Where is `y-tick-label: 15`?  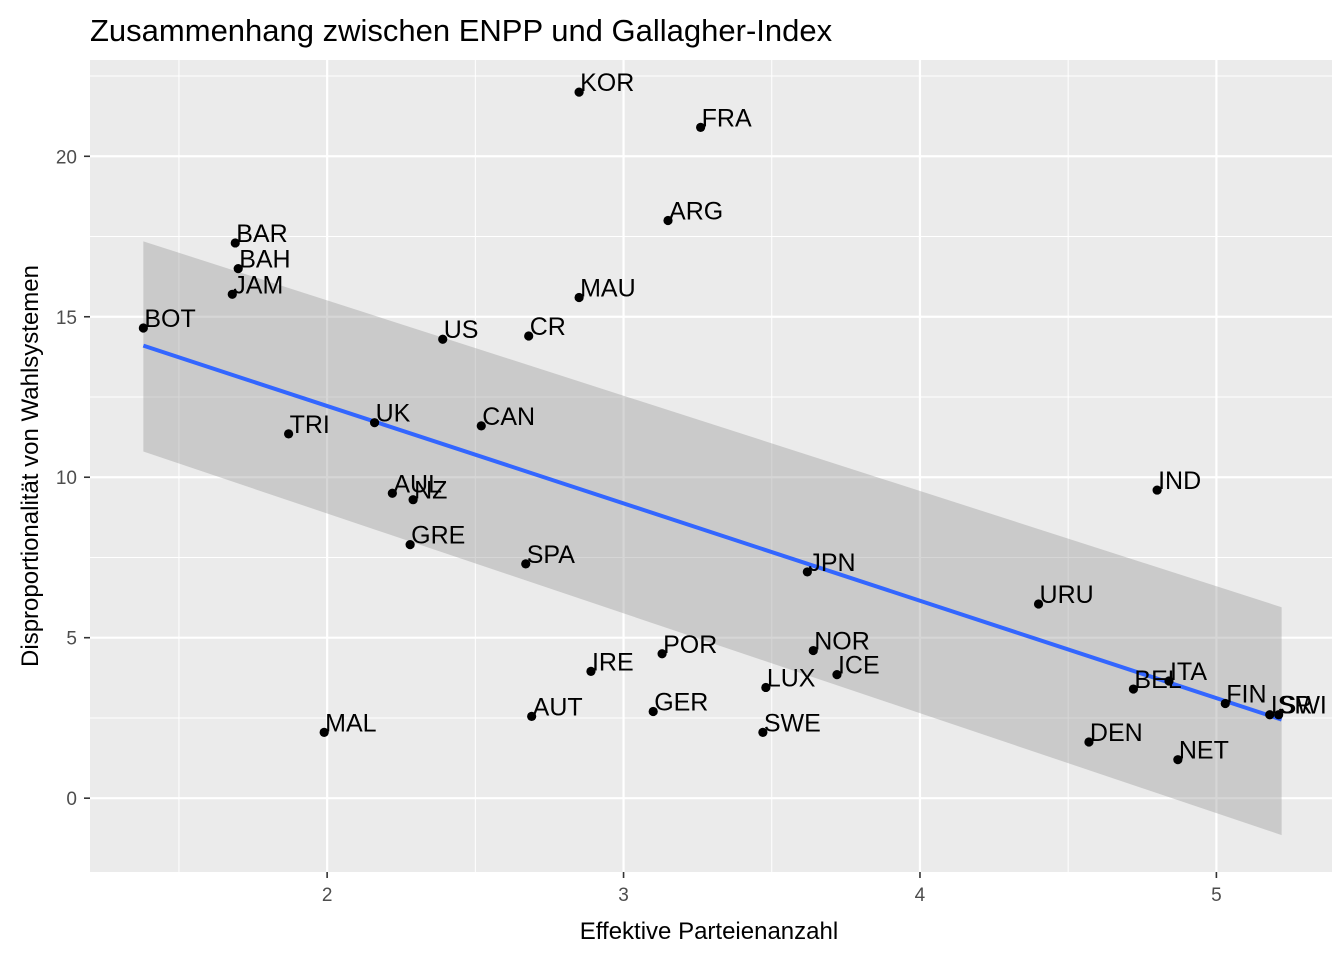 y-tick-label: 15 is located at coordinates (66, 318).